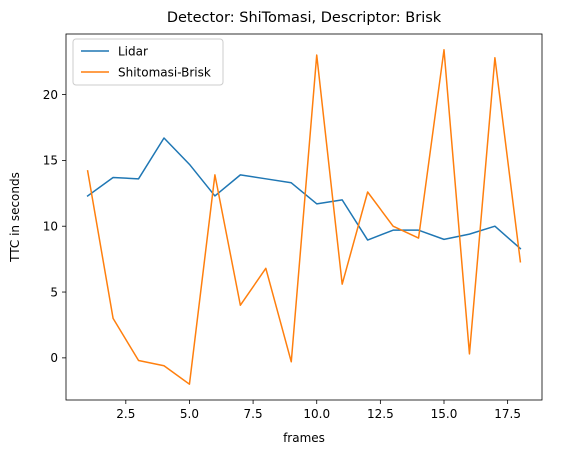  Describe the element at coordinates (189, 414) in the screenshot. I see `x-tick-label: 5.0` at that location.